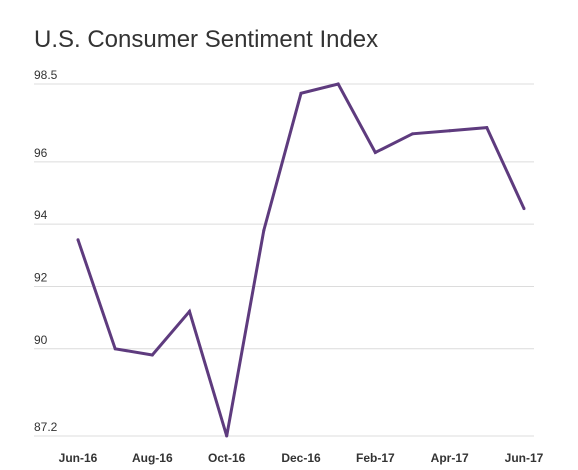 The height and width of the screenshot is (470, 578). Describe the element at coordinates (524, 458) in the screenshot. I see `x-tick-label: Jun-17` at that location.